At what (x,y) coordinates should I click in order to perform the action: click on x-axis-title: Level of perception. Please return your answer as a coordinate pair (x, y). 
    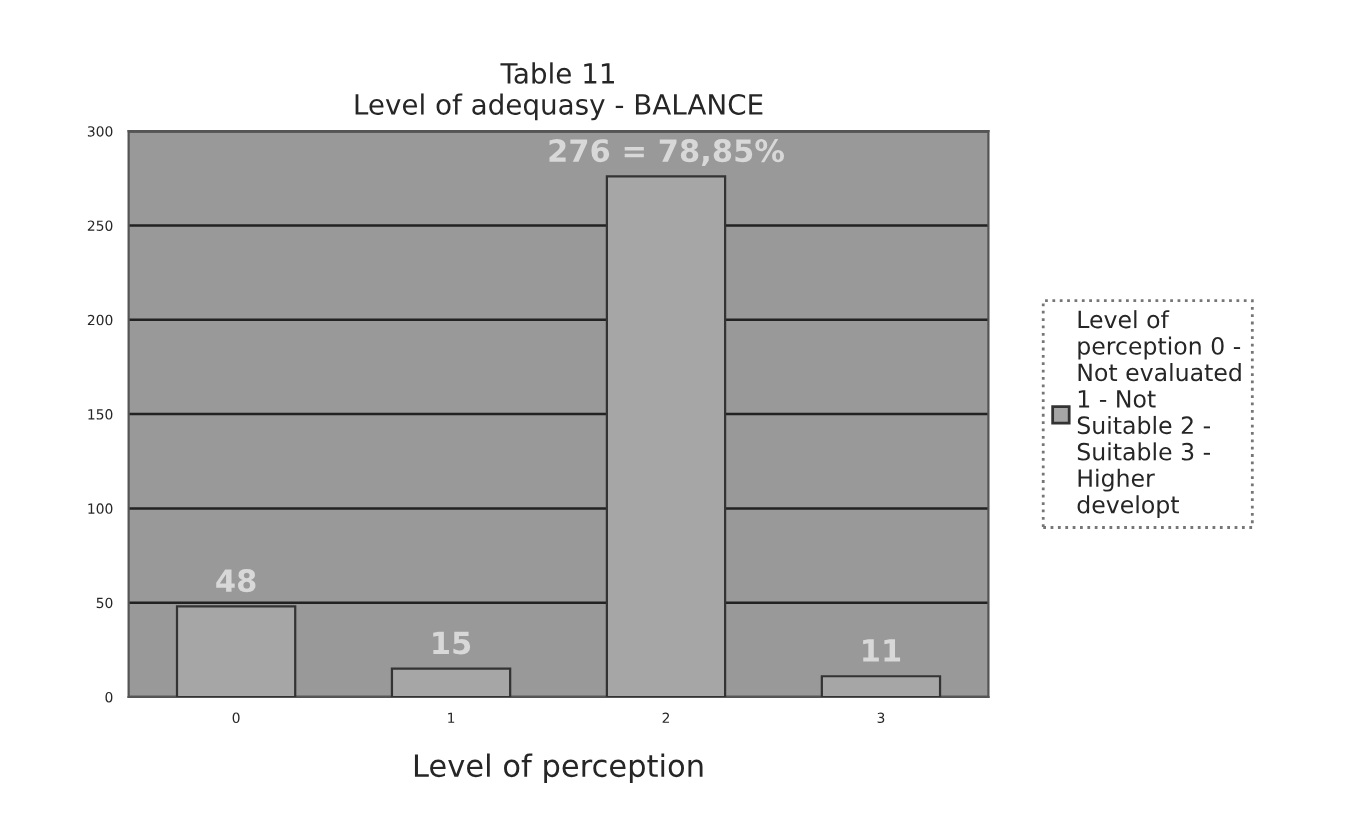
    Looking at the image, I should click on (558, 768).